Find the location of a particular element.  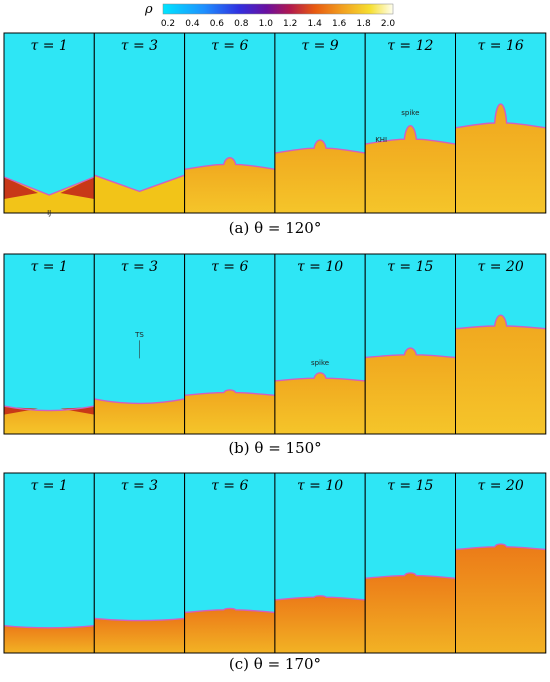

colorbar-tick-label: 1.2 is located at coordinates (290, 24).